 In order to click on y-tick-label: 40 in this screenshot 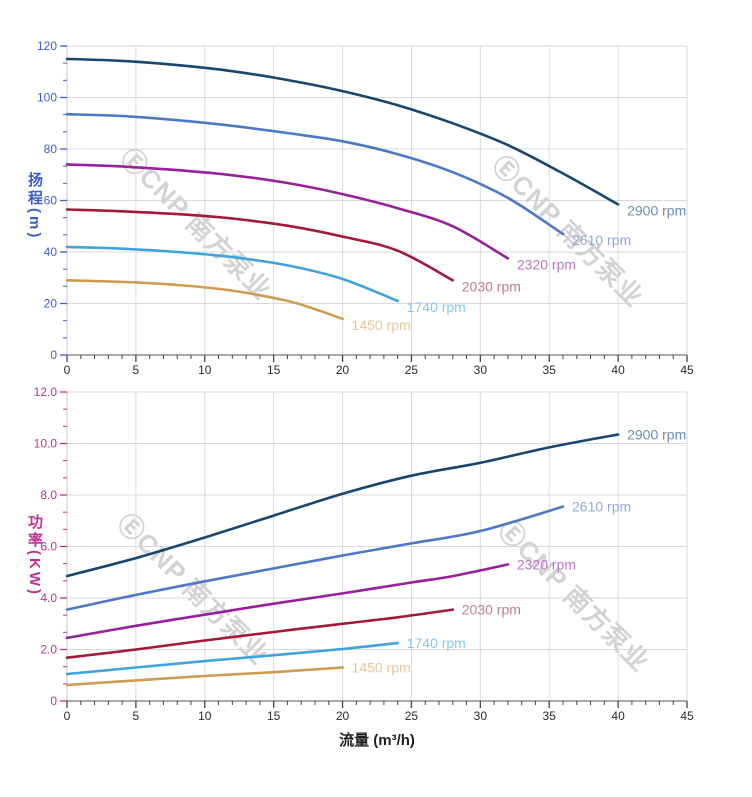, I will do `click(51, 252)`.